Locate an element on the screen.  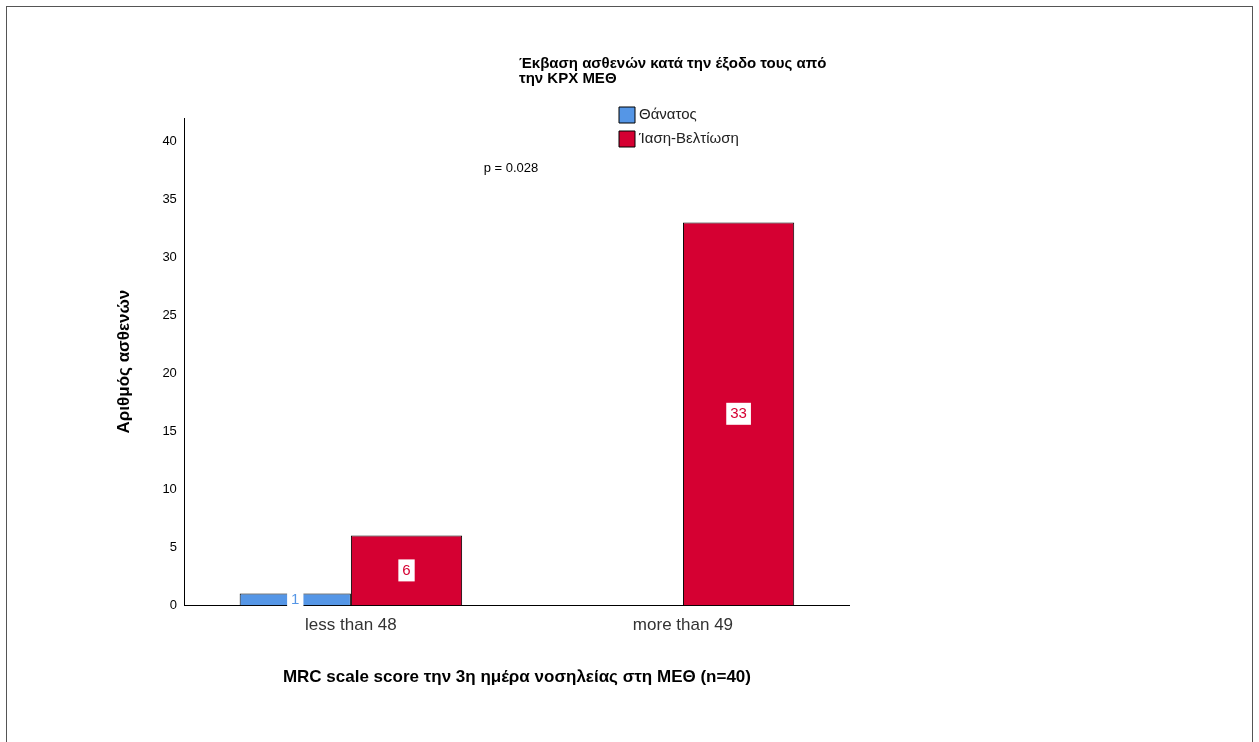
data-label: 1 is located at coordinates (295, 598).